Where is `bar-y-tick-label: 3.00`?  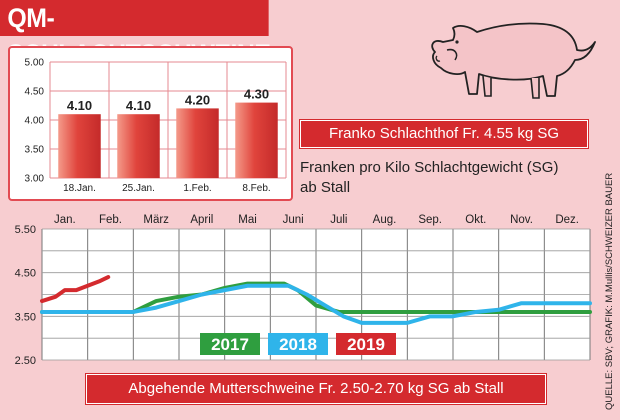
bar-y-tick-label: 3.00 is located at coordinates (35, 179).